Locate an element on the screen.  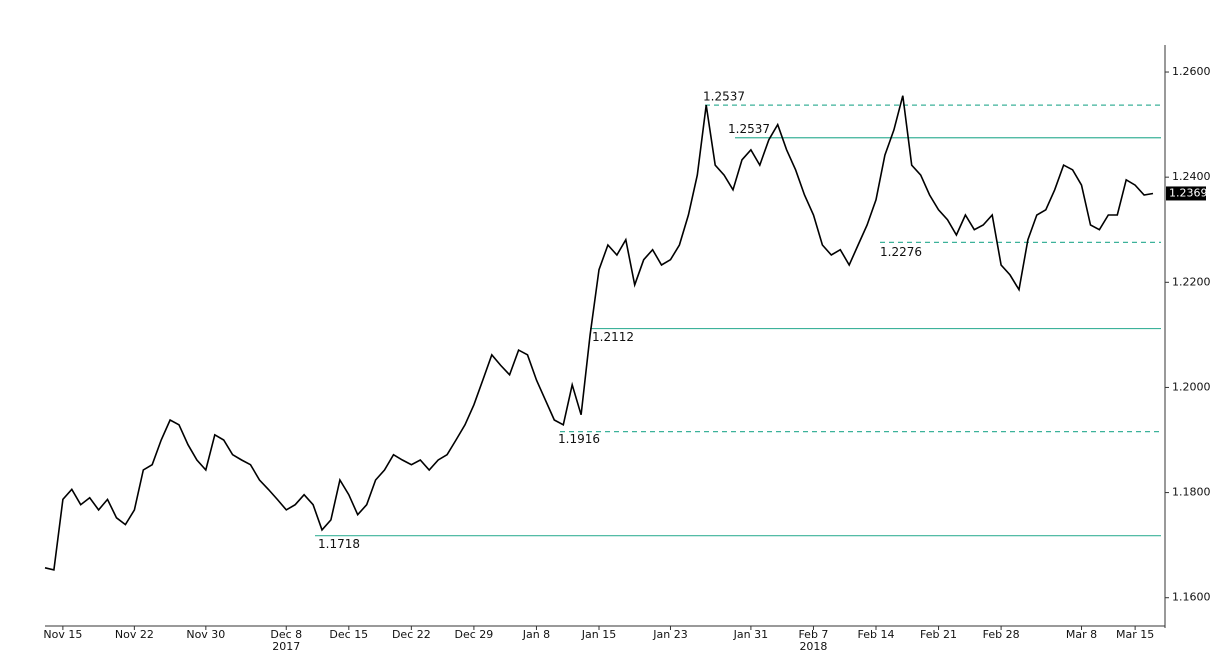
y-tick-label: 1.2400 is located at coordinates (1191, 176).